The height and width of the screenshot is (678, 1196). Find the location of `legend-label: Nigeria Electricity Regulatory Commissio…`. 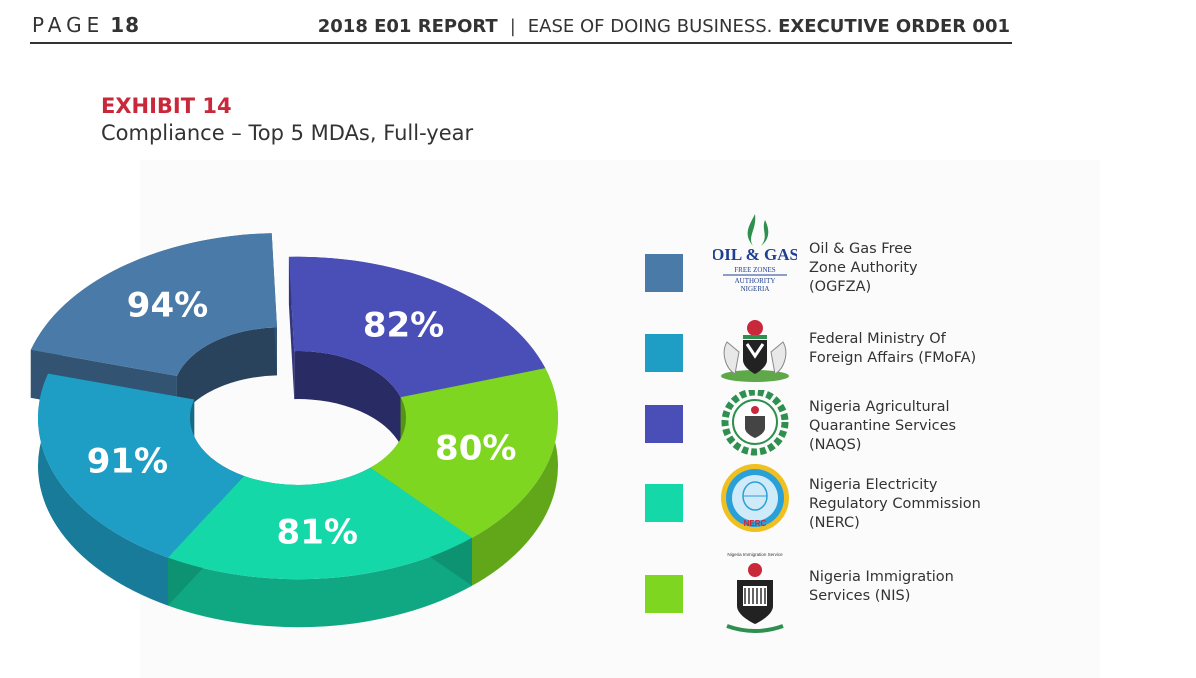

legend-label: Nigeria Electricity Regulatory Commissio… is located at coordinates (895, 504).